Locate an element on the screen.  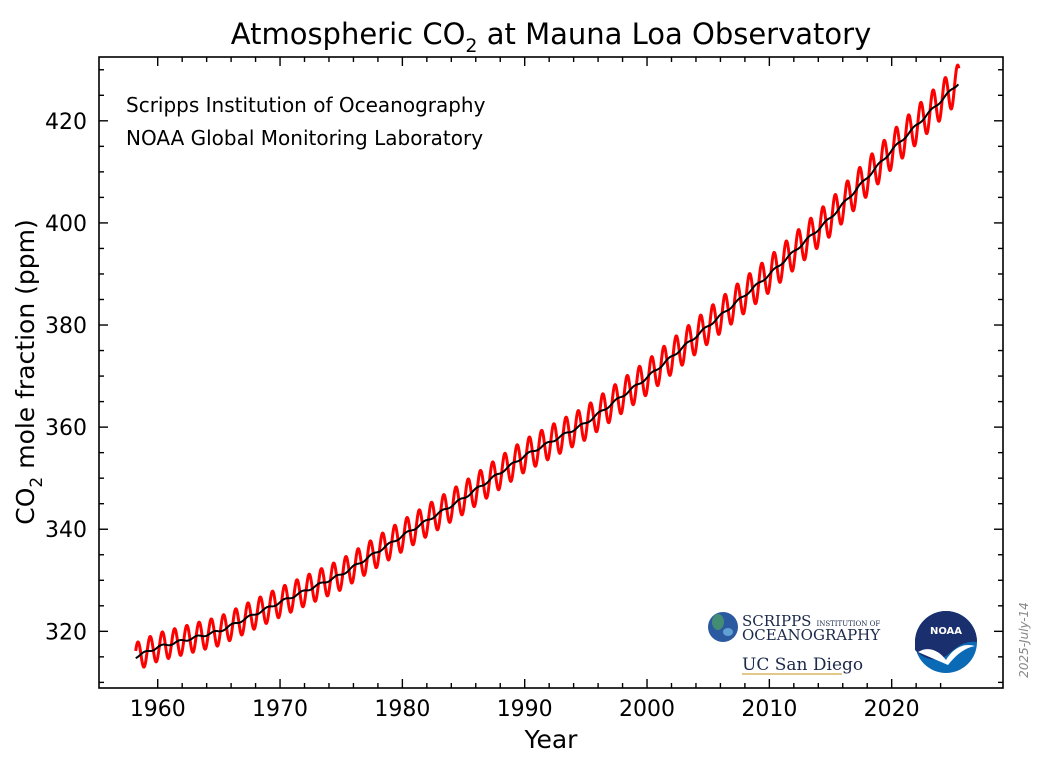
noaa-gull-icon is located at coordinates (946, 654).